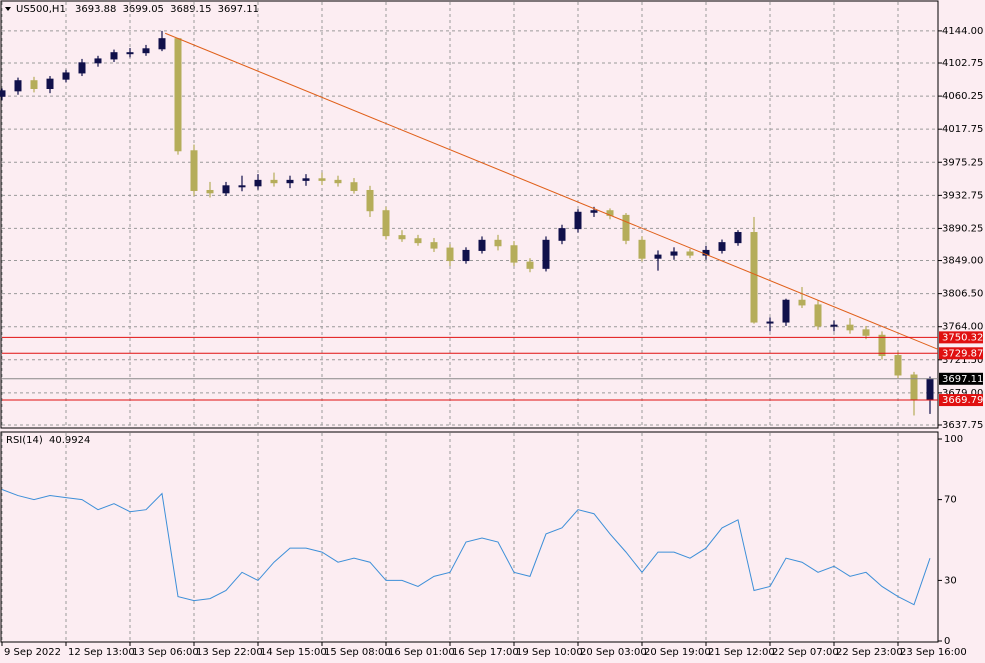  What do you see at coordinates (421, 652) in the screenshot?
I see `x-tick-label: 16 Sep 01:00` at bounding box center [421, 652].